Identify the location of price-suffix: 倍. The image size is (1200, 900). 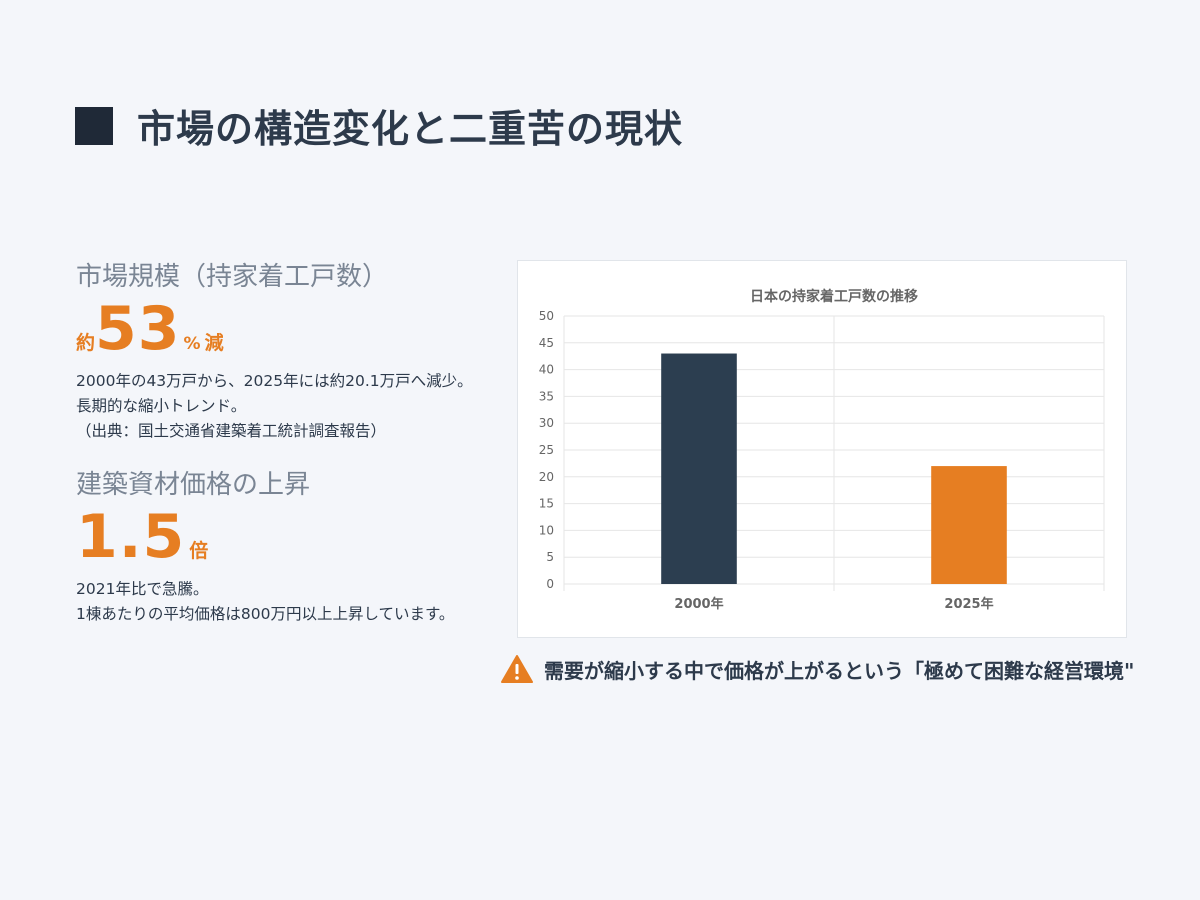
(199, 551).